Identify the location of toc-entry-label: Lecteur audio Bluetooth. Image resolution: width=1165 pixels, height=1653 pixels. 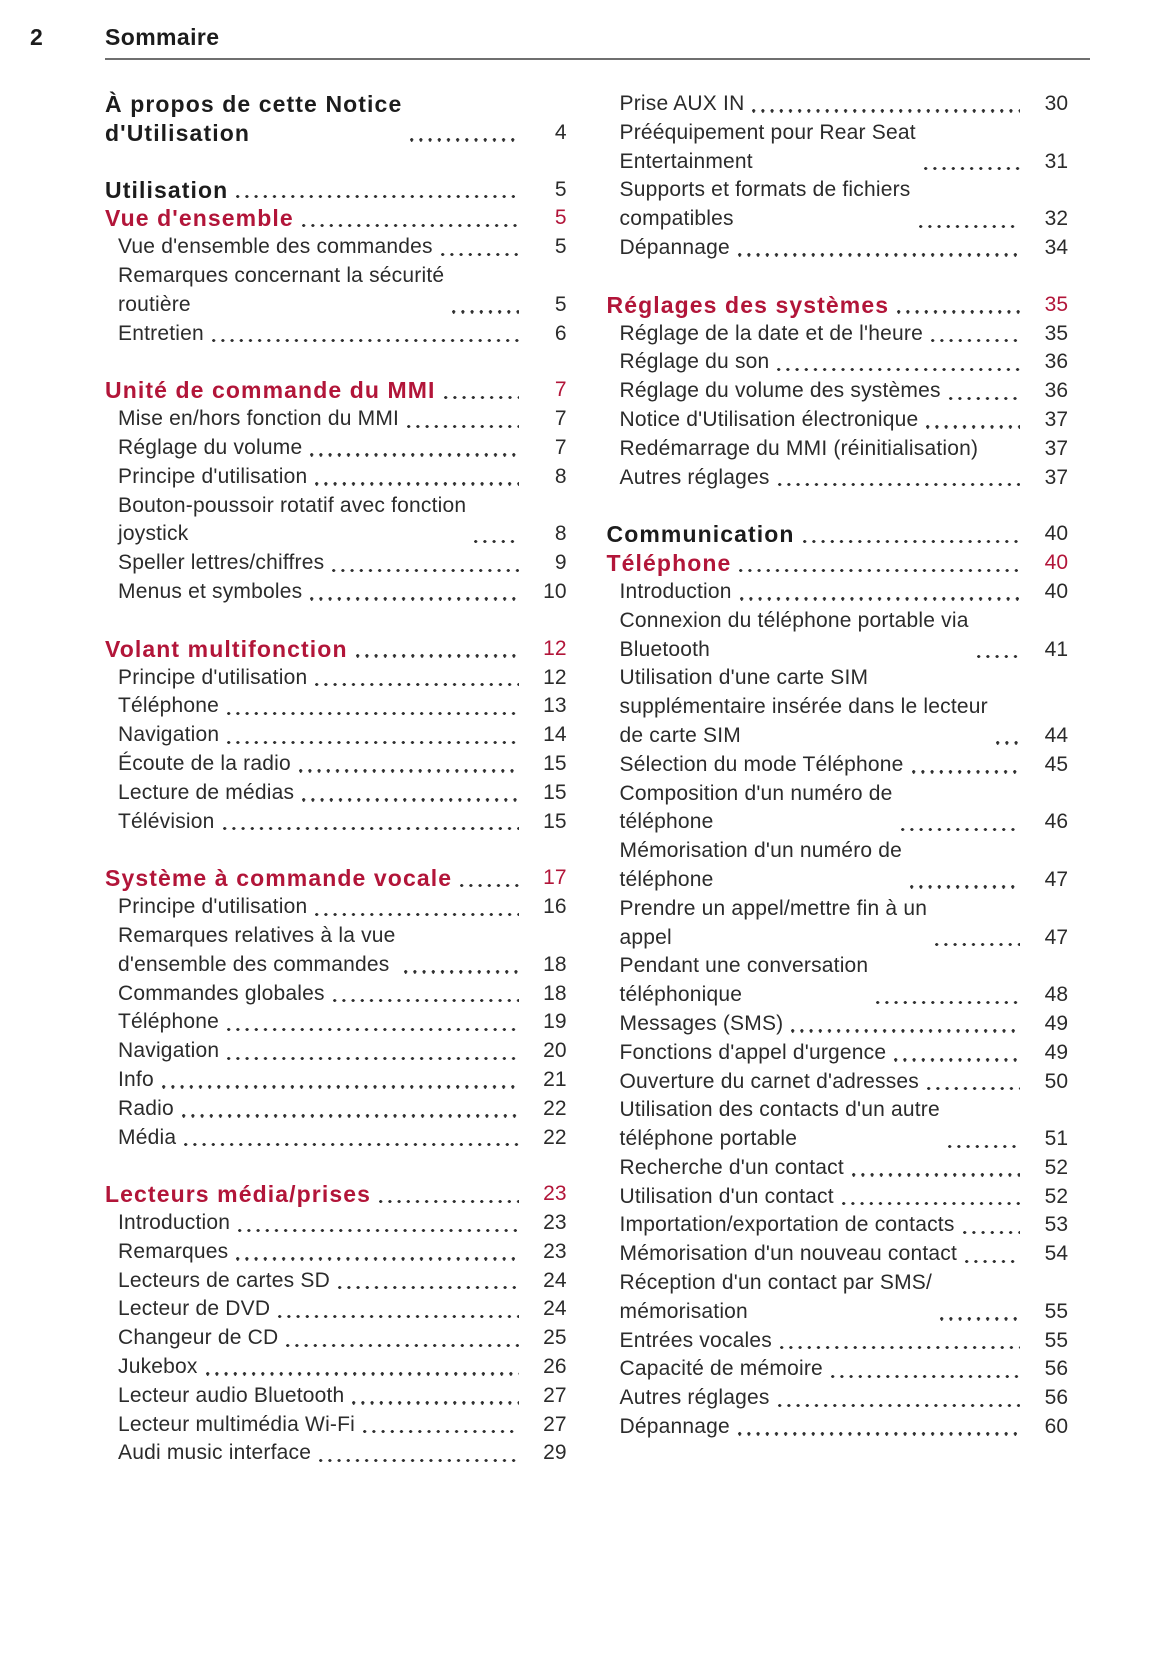
(231, 1395).